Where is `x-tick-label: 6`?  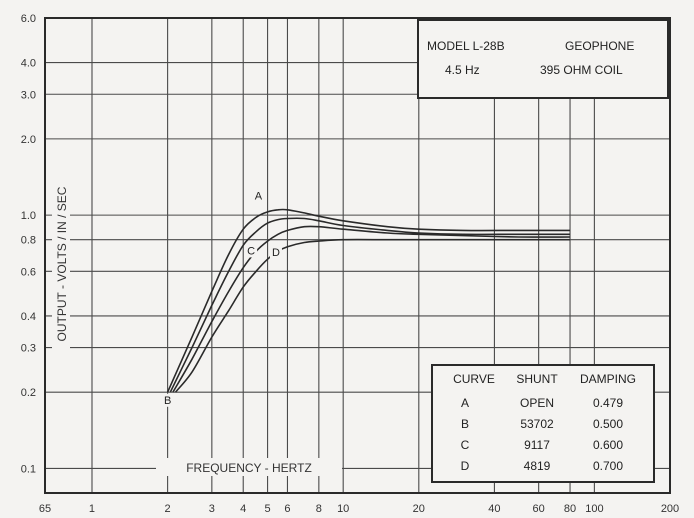 x-tick-label: 6 is located at coordinates (287, 509).